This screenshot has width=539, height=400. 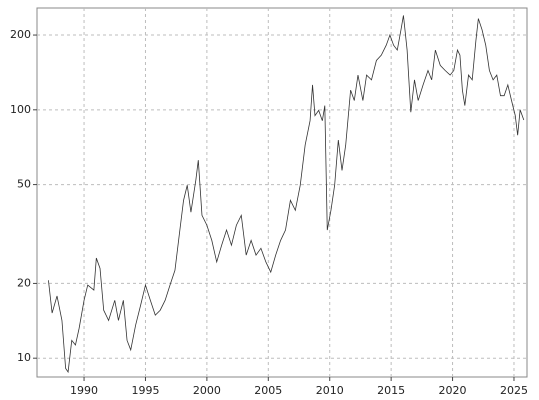 What do you see at coordinates (453, 390) in the screenshot?
I see `x-tick-label: 2020` at bounding box center [453, 390].